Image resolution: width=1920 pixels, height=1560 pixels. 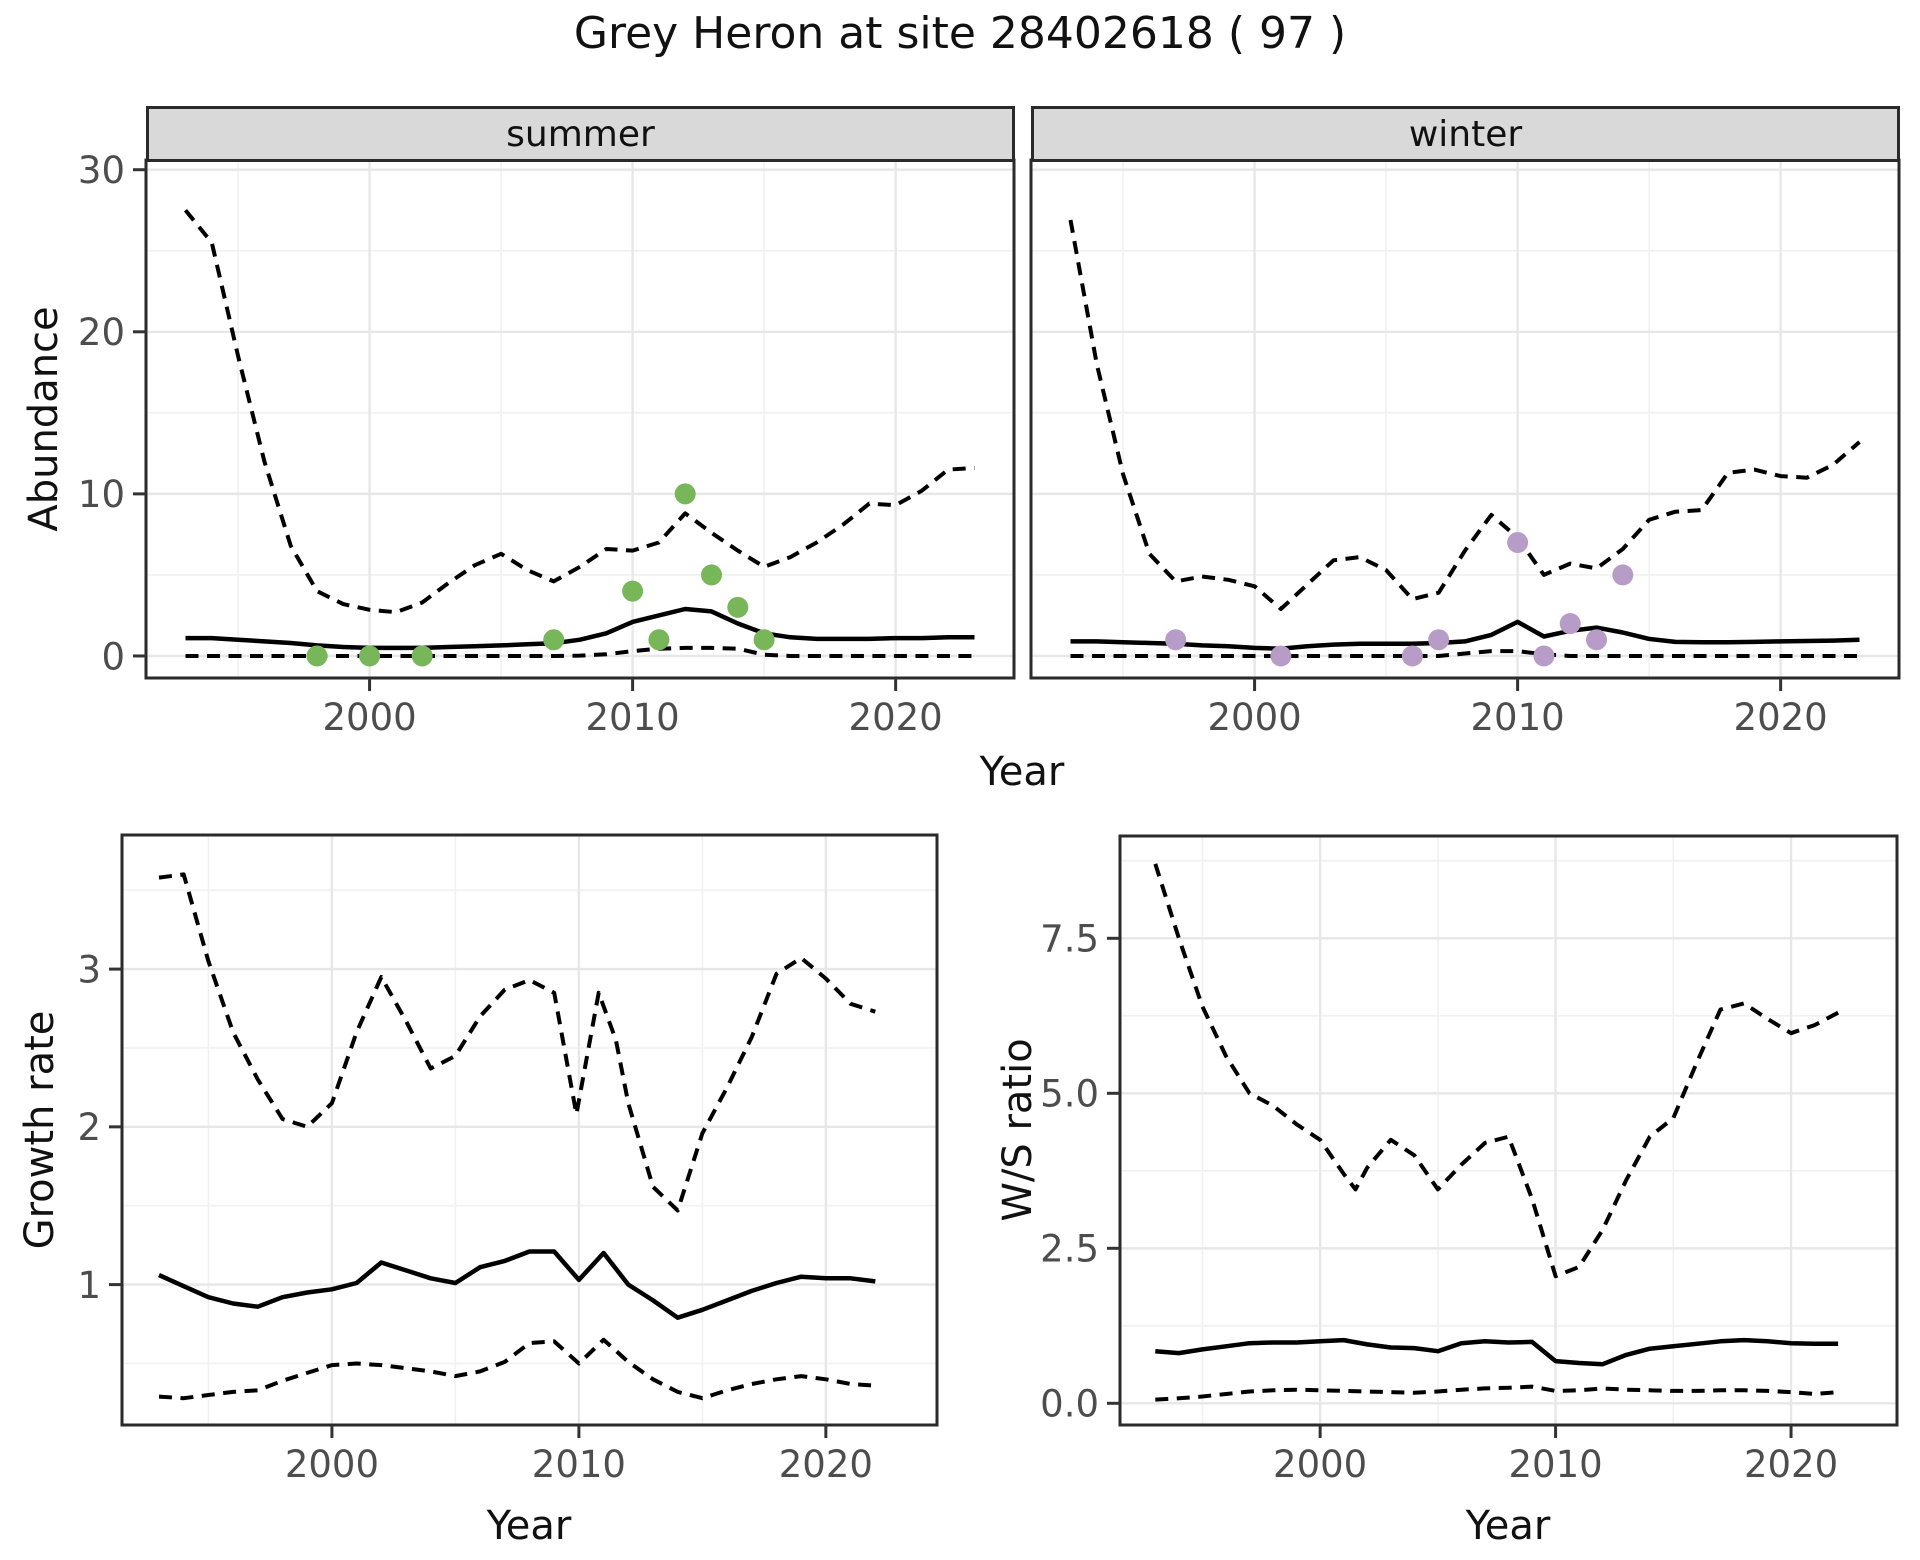 I want to click on ws-ratio-x-tick-label: 2020, so click(x=1791, y=1464).